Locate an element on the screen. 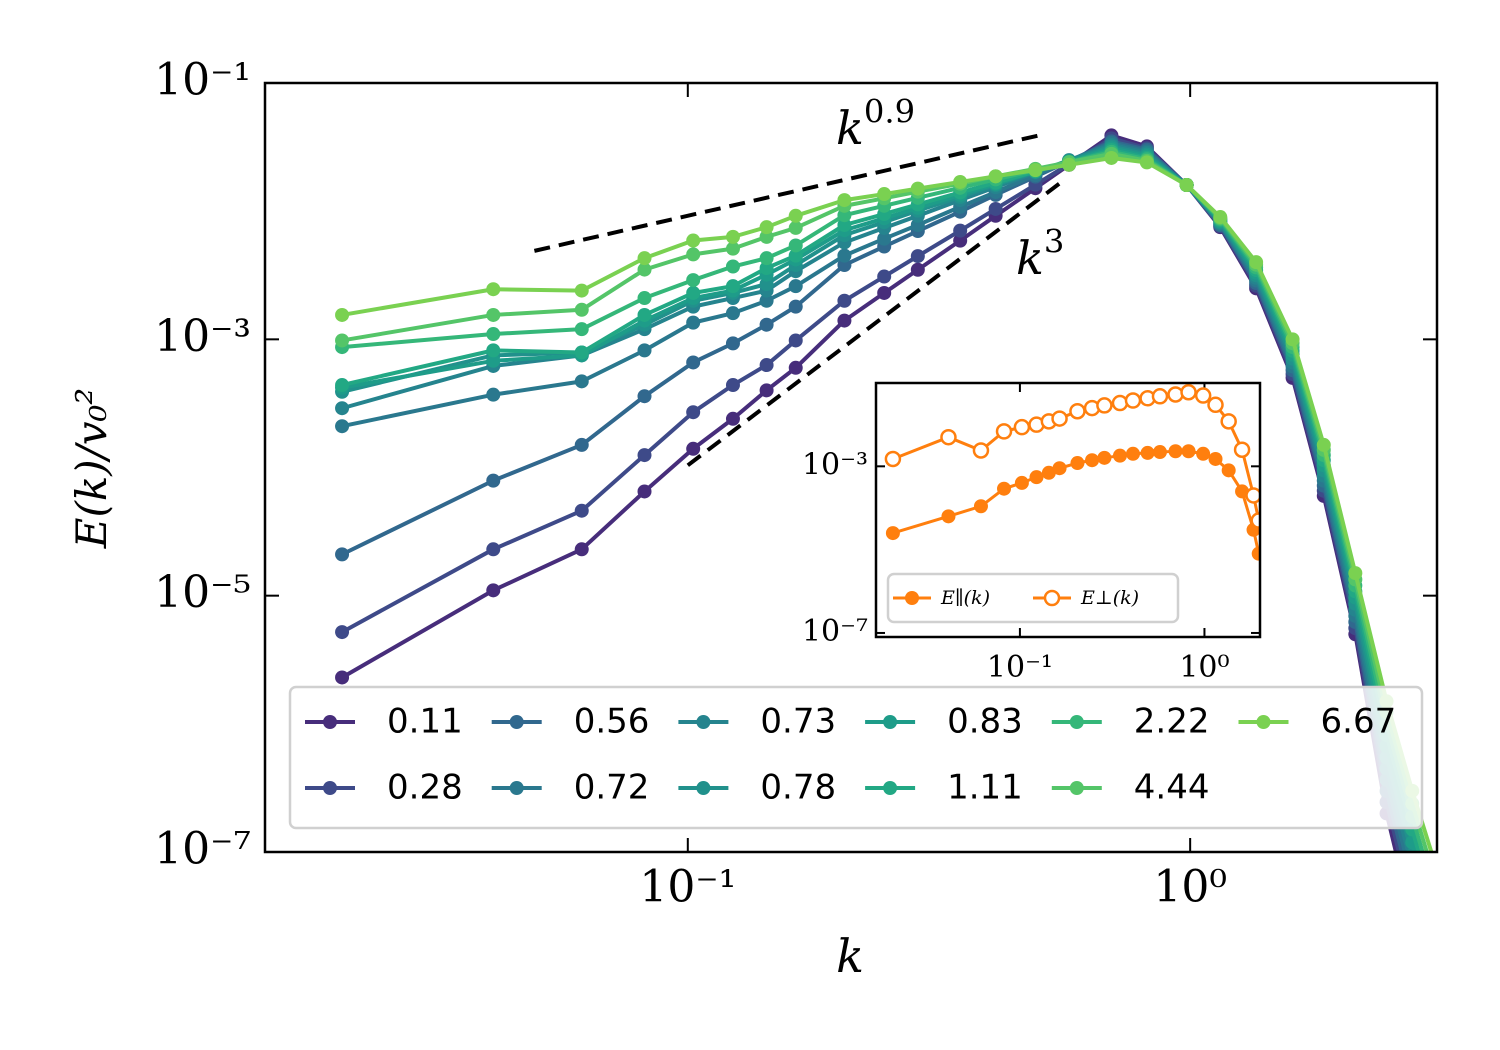  legend-label: 0.72 is located at coordinates (612, 788).